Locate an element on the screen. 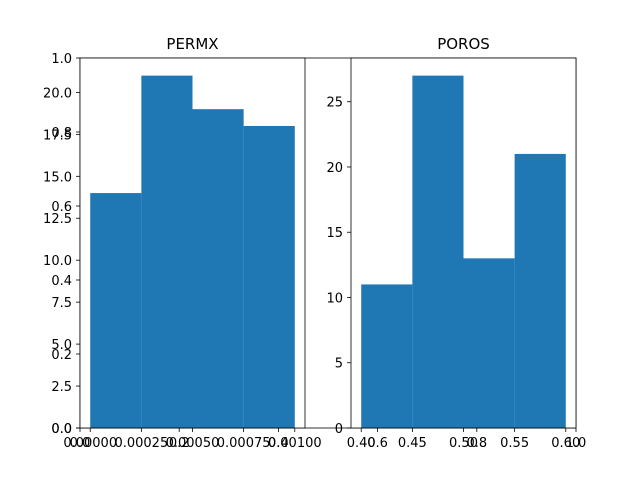  background-x-tick-label-0: 0.0 is located at coordinates (80, 443).